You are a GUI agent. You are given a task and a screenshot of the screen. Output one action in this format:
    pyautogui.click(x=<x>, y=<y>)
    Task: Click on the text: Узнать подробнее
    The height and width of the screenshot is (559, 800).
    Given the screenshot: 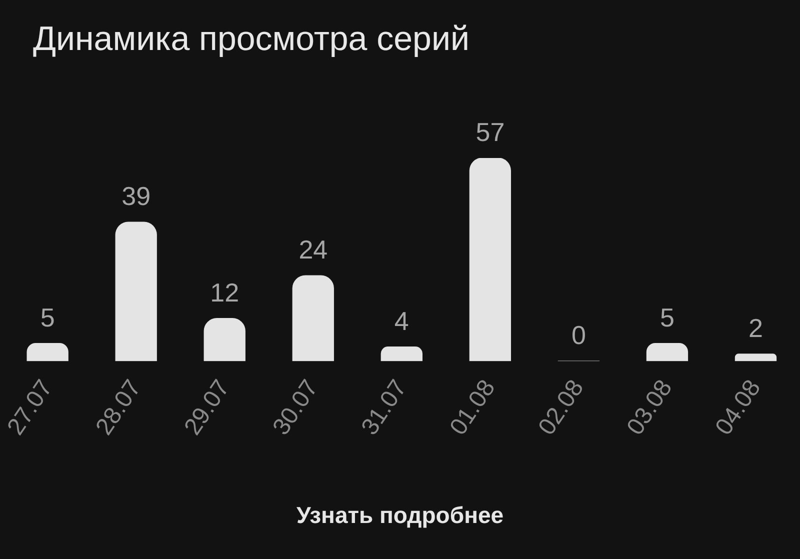 What is the action you would take?
    pyautogui.click(x=400, y=515)
    